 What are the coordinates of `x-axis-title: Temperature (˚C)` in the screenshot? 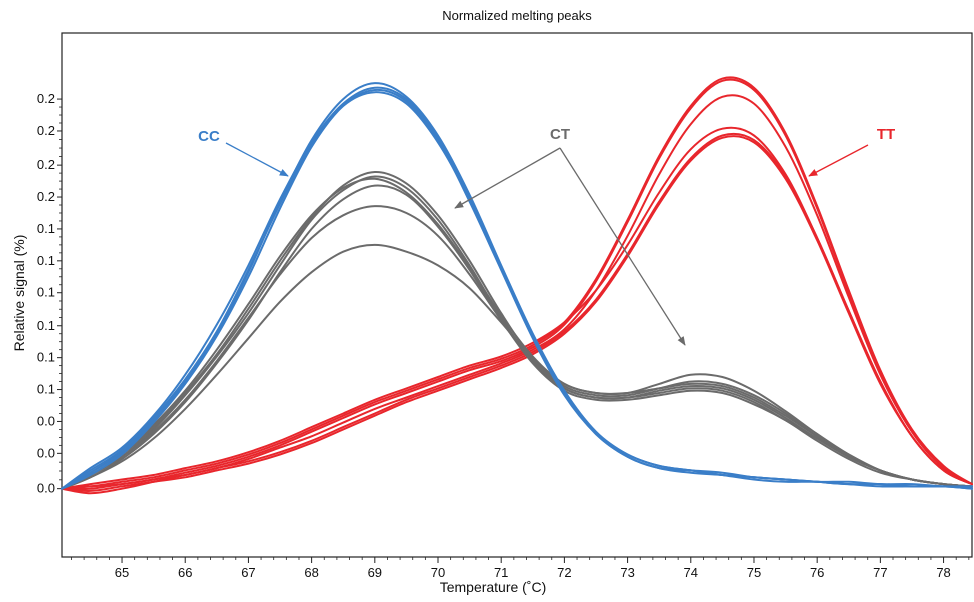 It's located at (493, 587).